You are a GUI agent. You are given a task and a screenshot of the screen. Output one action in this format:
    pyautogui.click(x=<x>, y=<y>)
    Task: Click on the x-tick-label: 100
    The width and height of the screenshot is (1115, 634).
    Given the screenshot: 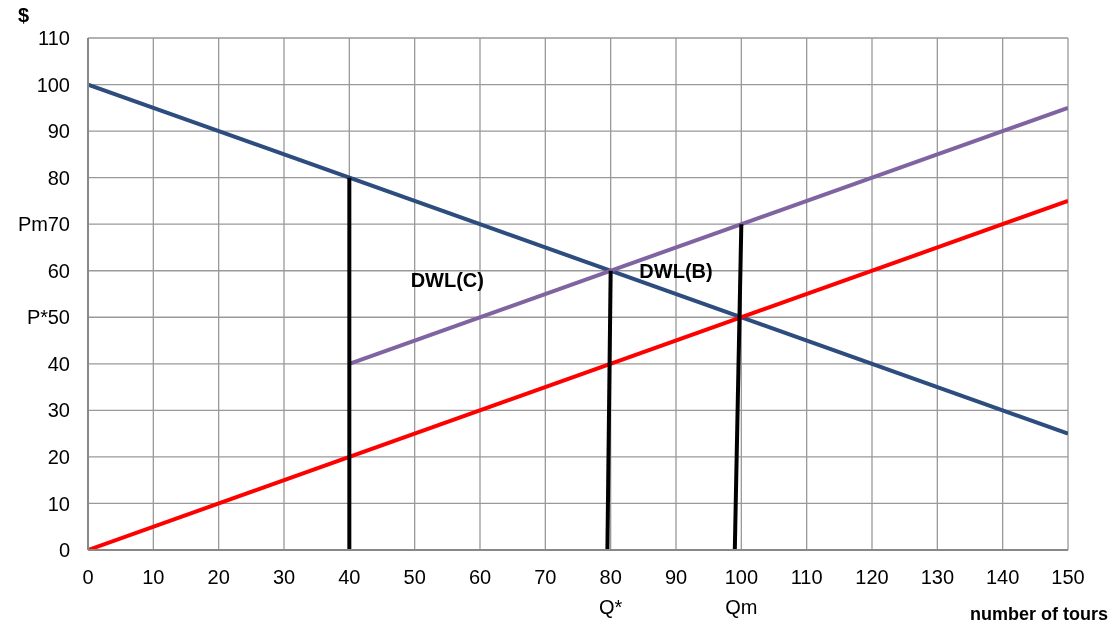 What is the action you would take?
    pyautogui.click(x=741, y=577)
    